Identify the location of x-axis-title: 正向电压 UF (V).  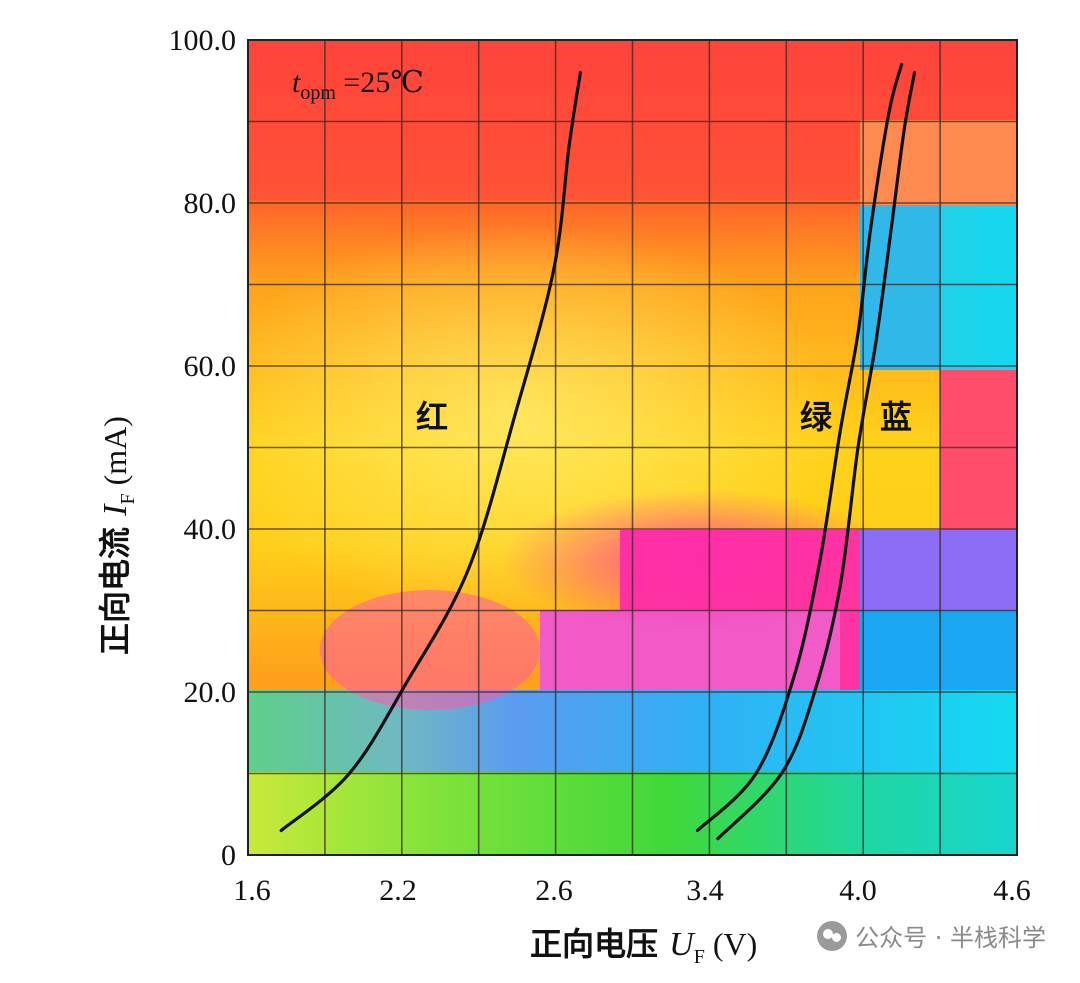
(643, 946).